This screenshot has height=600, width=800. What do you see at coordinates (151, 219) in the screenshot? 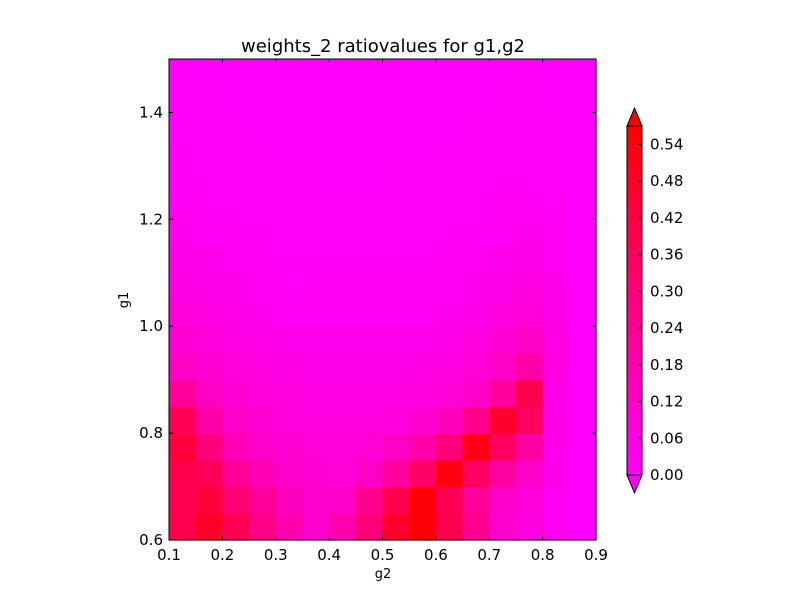
I see `y-tick-label: 1.2` at bounding box center [151, 219].